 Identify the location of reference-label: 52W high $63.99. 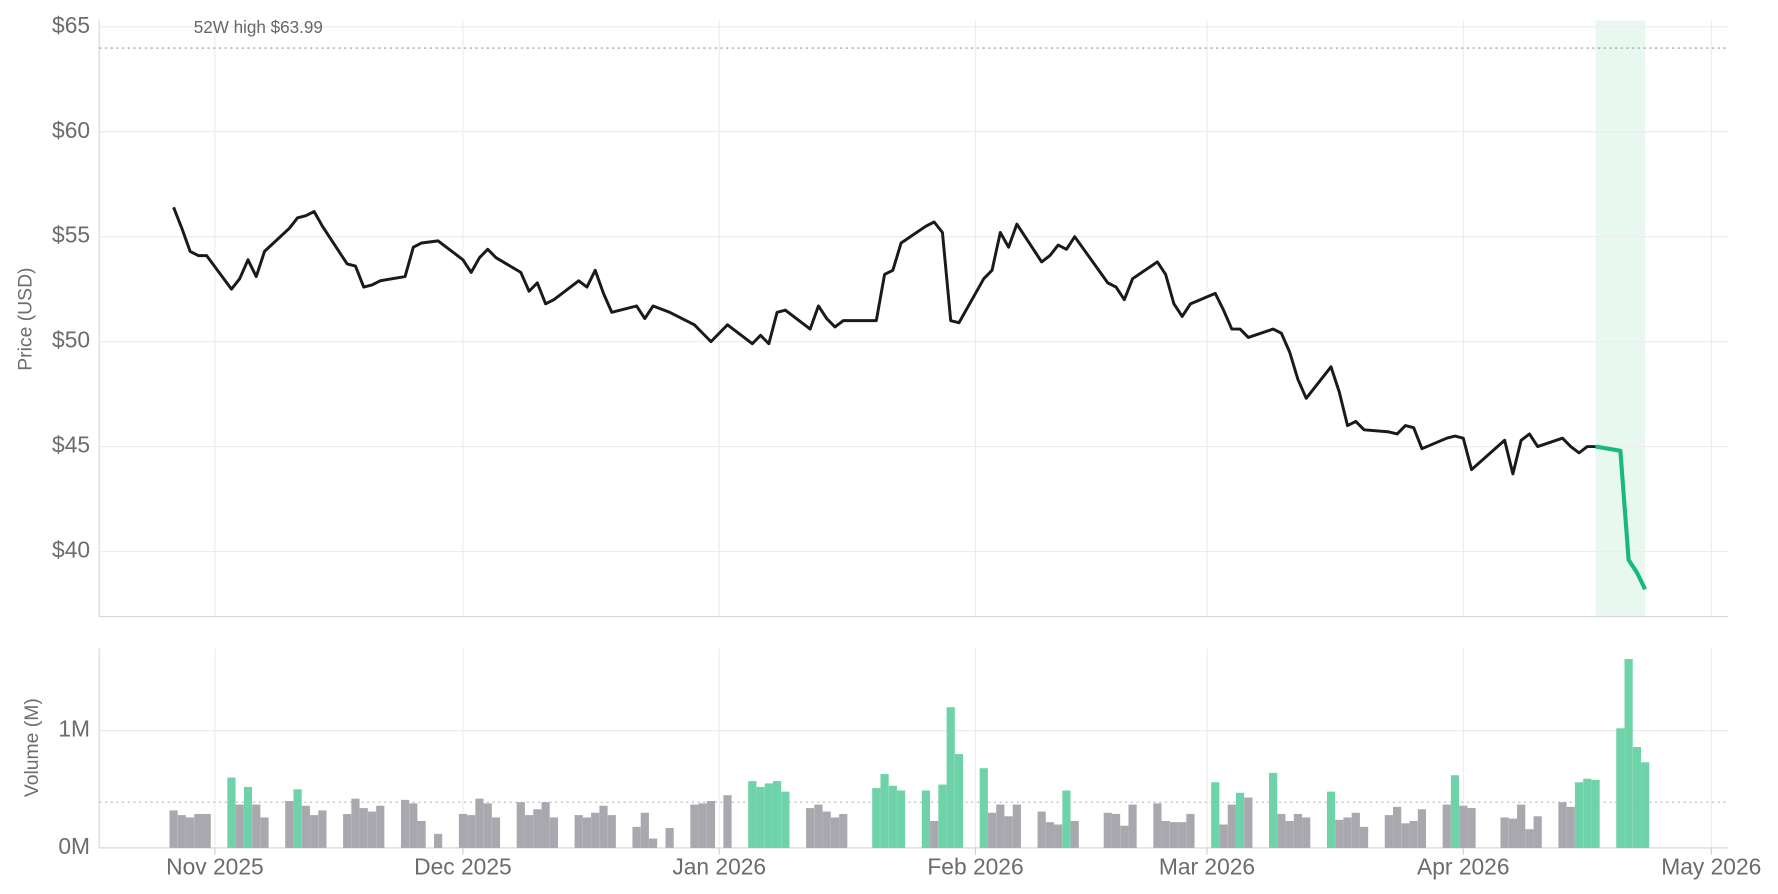
(258, 27).